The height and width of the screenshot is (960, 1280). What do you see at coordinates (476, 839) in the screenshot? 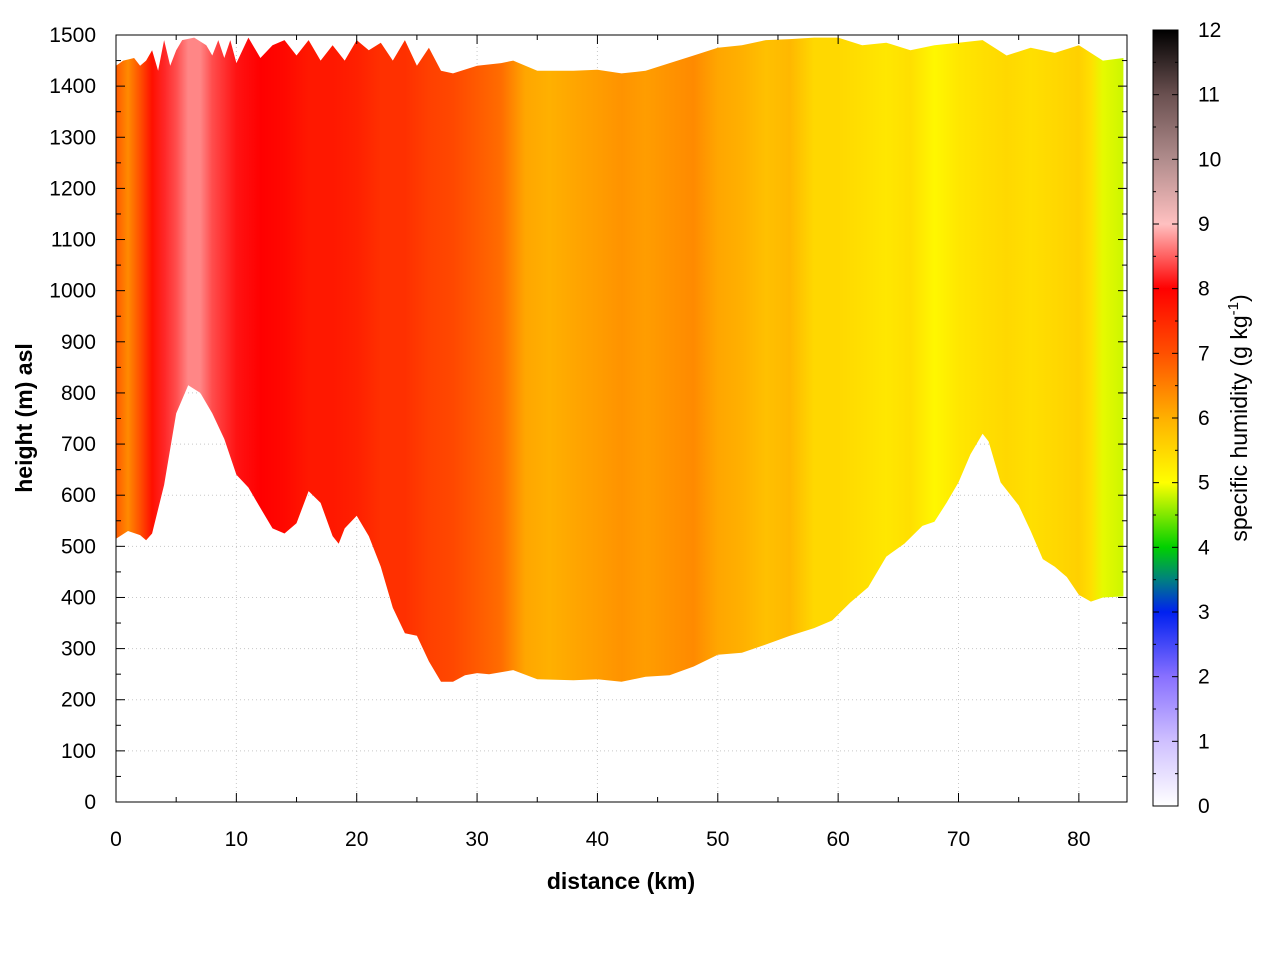
I see `x-tick-label: 30` at bounding box center [476, 839].